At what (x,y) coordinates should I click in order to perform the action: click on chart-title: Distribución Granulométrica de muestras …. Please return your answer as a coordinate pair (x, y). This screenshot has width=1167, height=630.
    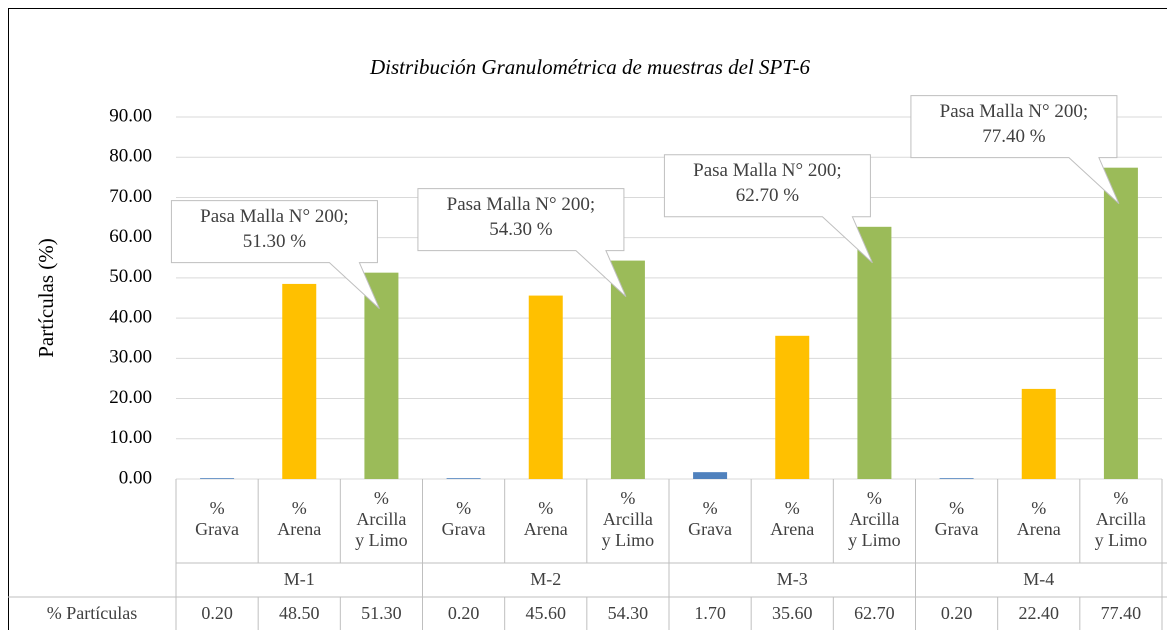
    Looking at the image, I should click on (589, 67).